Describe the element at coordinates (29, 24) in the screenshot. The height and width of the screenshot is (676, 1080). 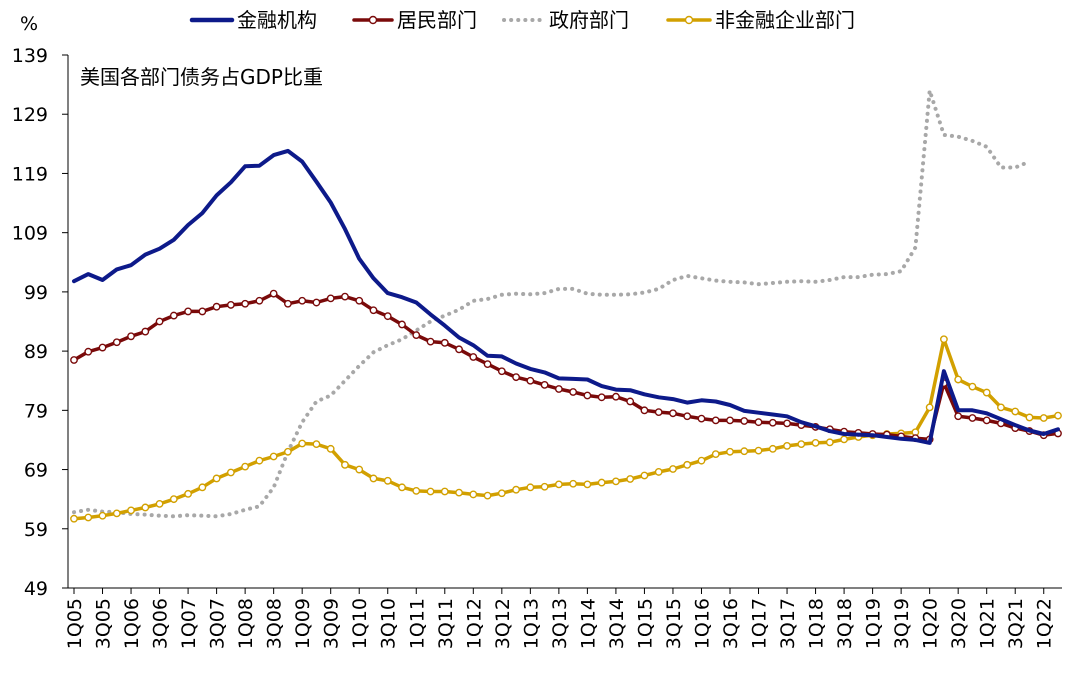
I see `y-axis-unit-label: %` at that location.